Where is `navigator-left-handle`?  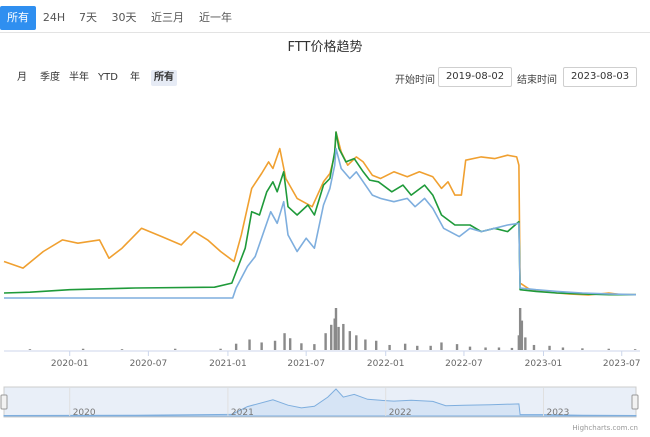
navigator-left-handle is located at coordinates (4, 402).